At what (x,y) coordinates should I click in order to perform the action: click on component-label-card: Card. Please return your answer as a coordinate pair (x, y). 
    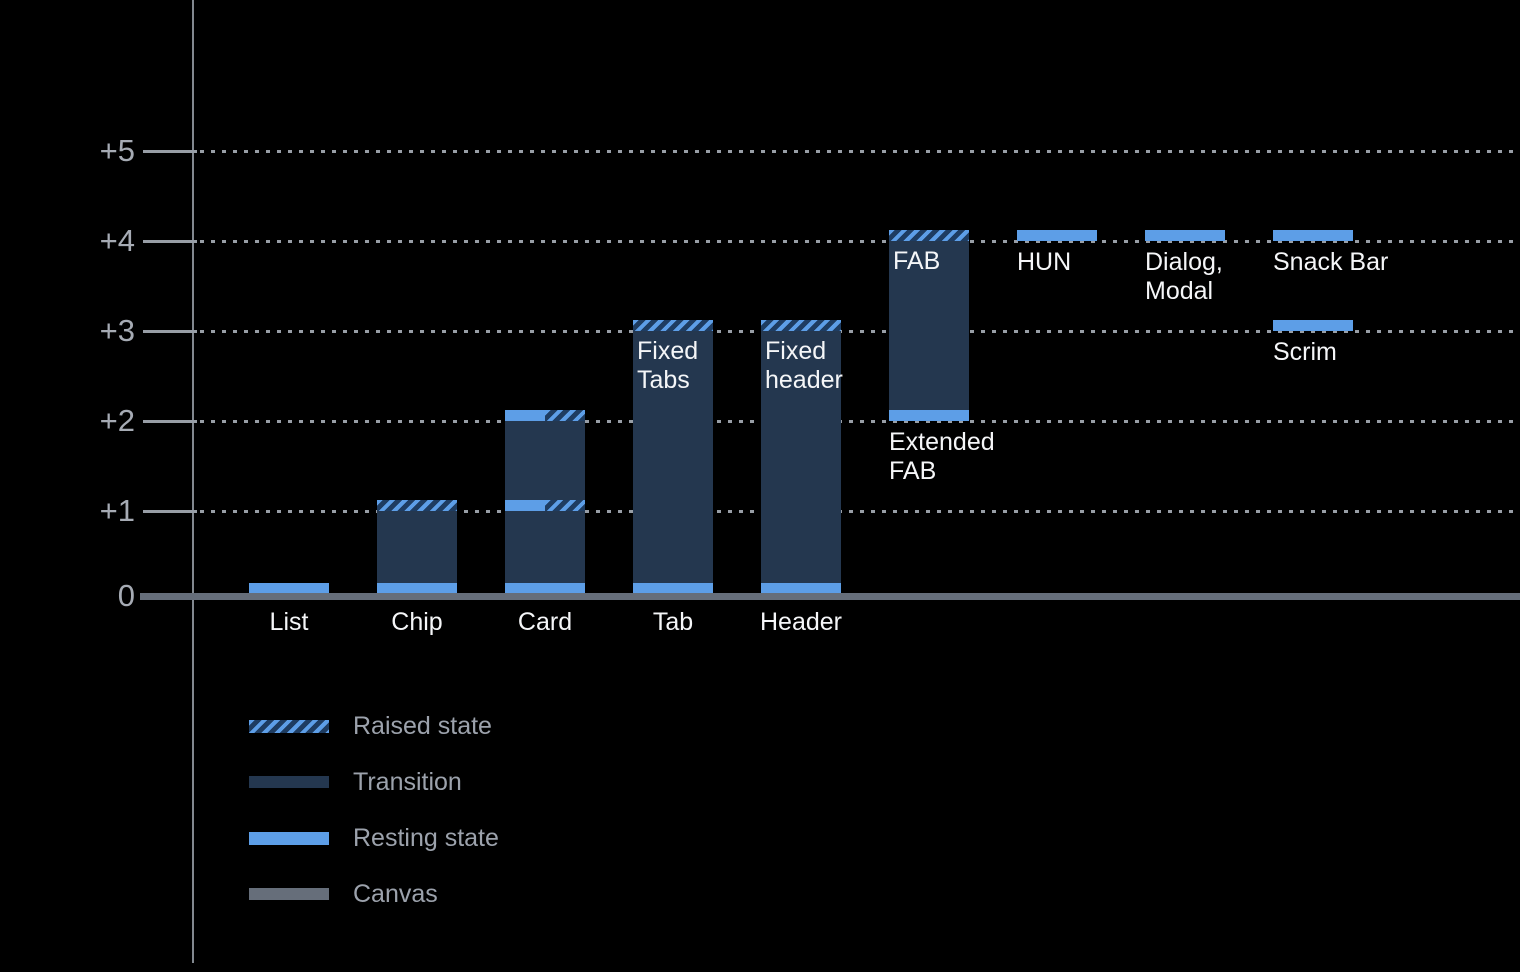
    Looking at the image, I should click on (545, 622).